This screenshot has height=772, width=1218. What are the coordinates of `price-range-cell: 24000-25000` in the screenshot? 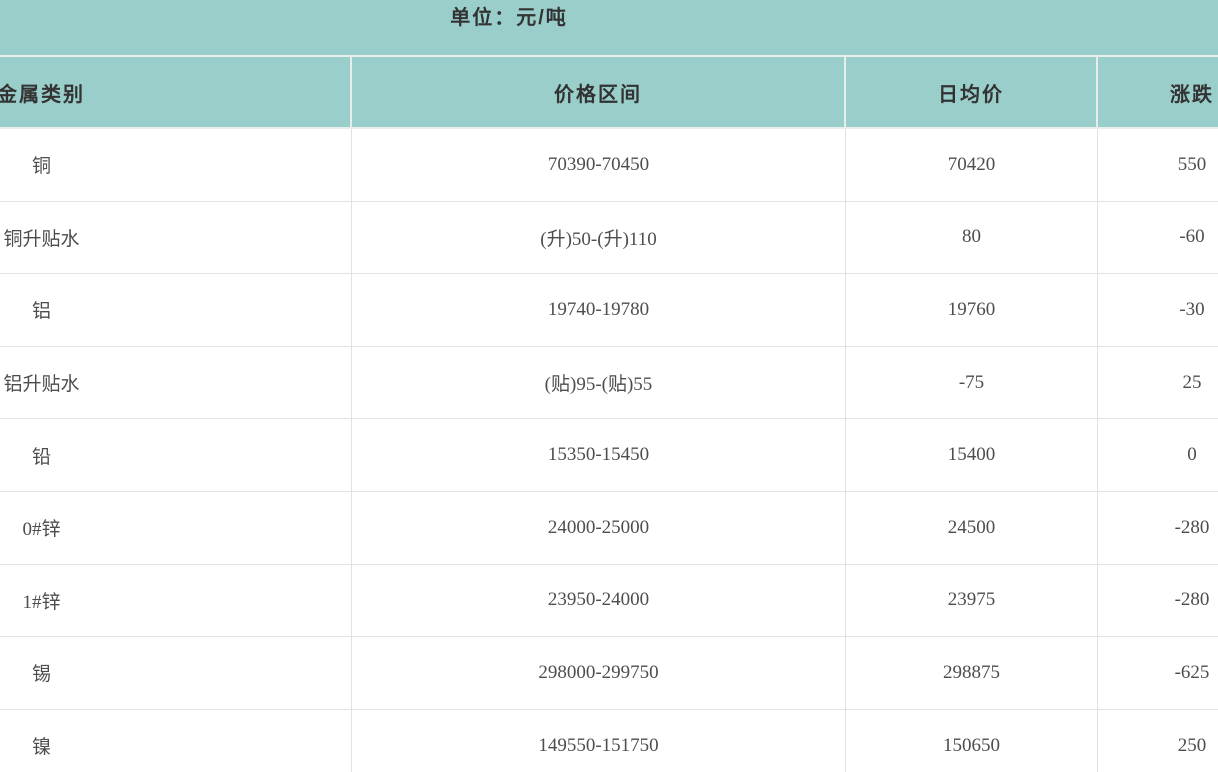 It's located at (599, 528).